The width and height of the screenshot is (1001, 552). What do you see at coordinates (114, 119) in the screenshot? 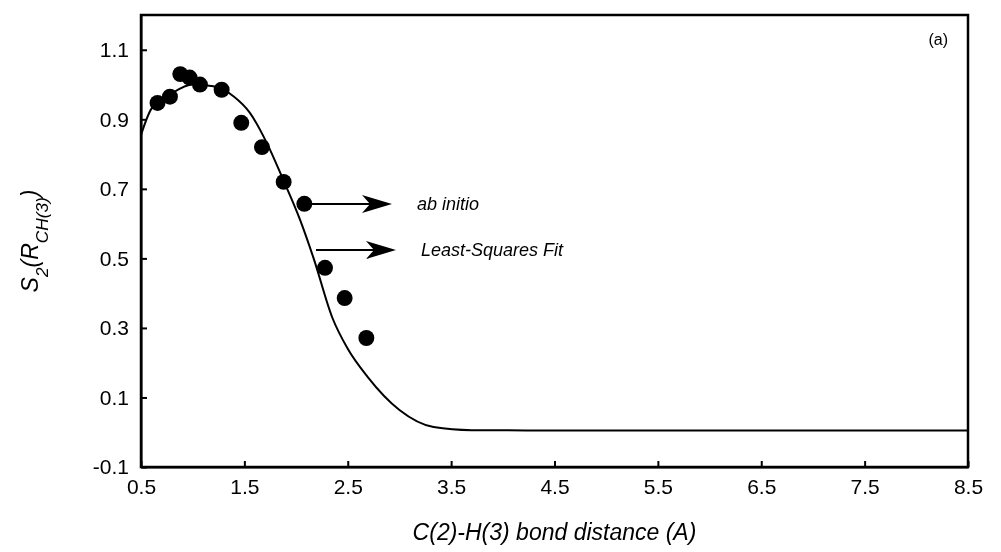
I see `y-tick-label: 0.9` at bounding box center [114, 119].